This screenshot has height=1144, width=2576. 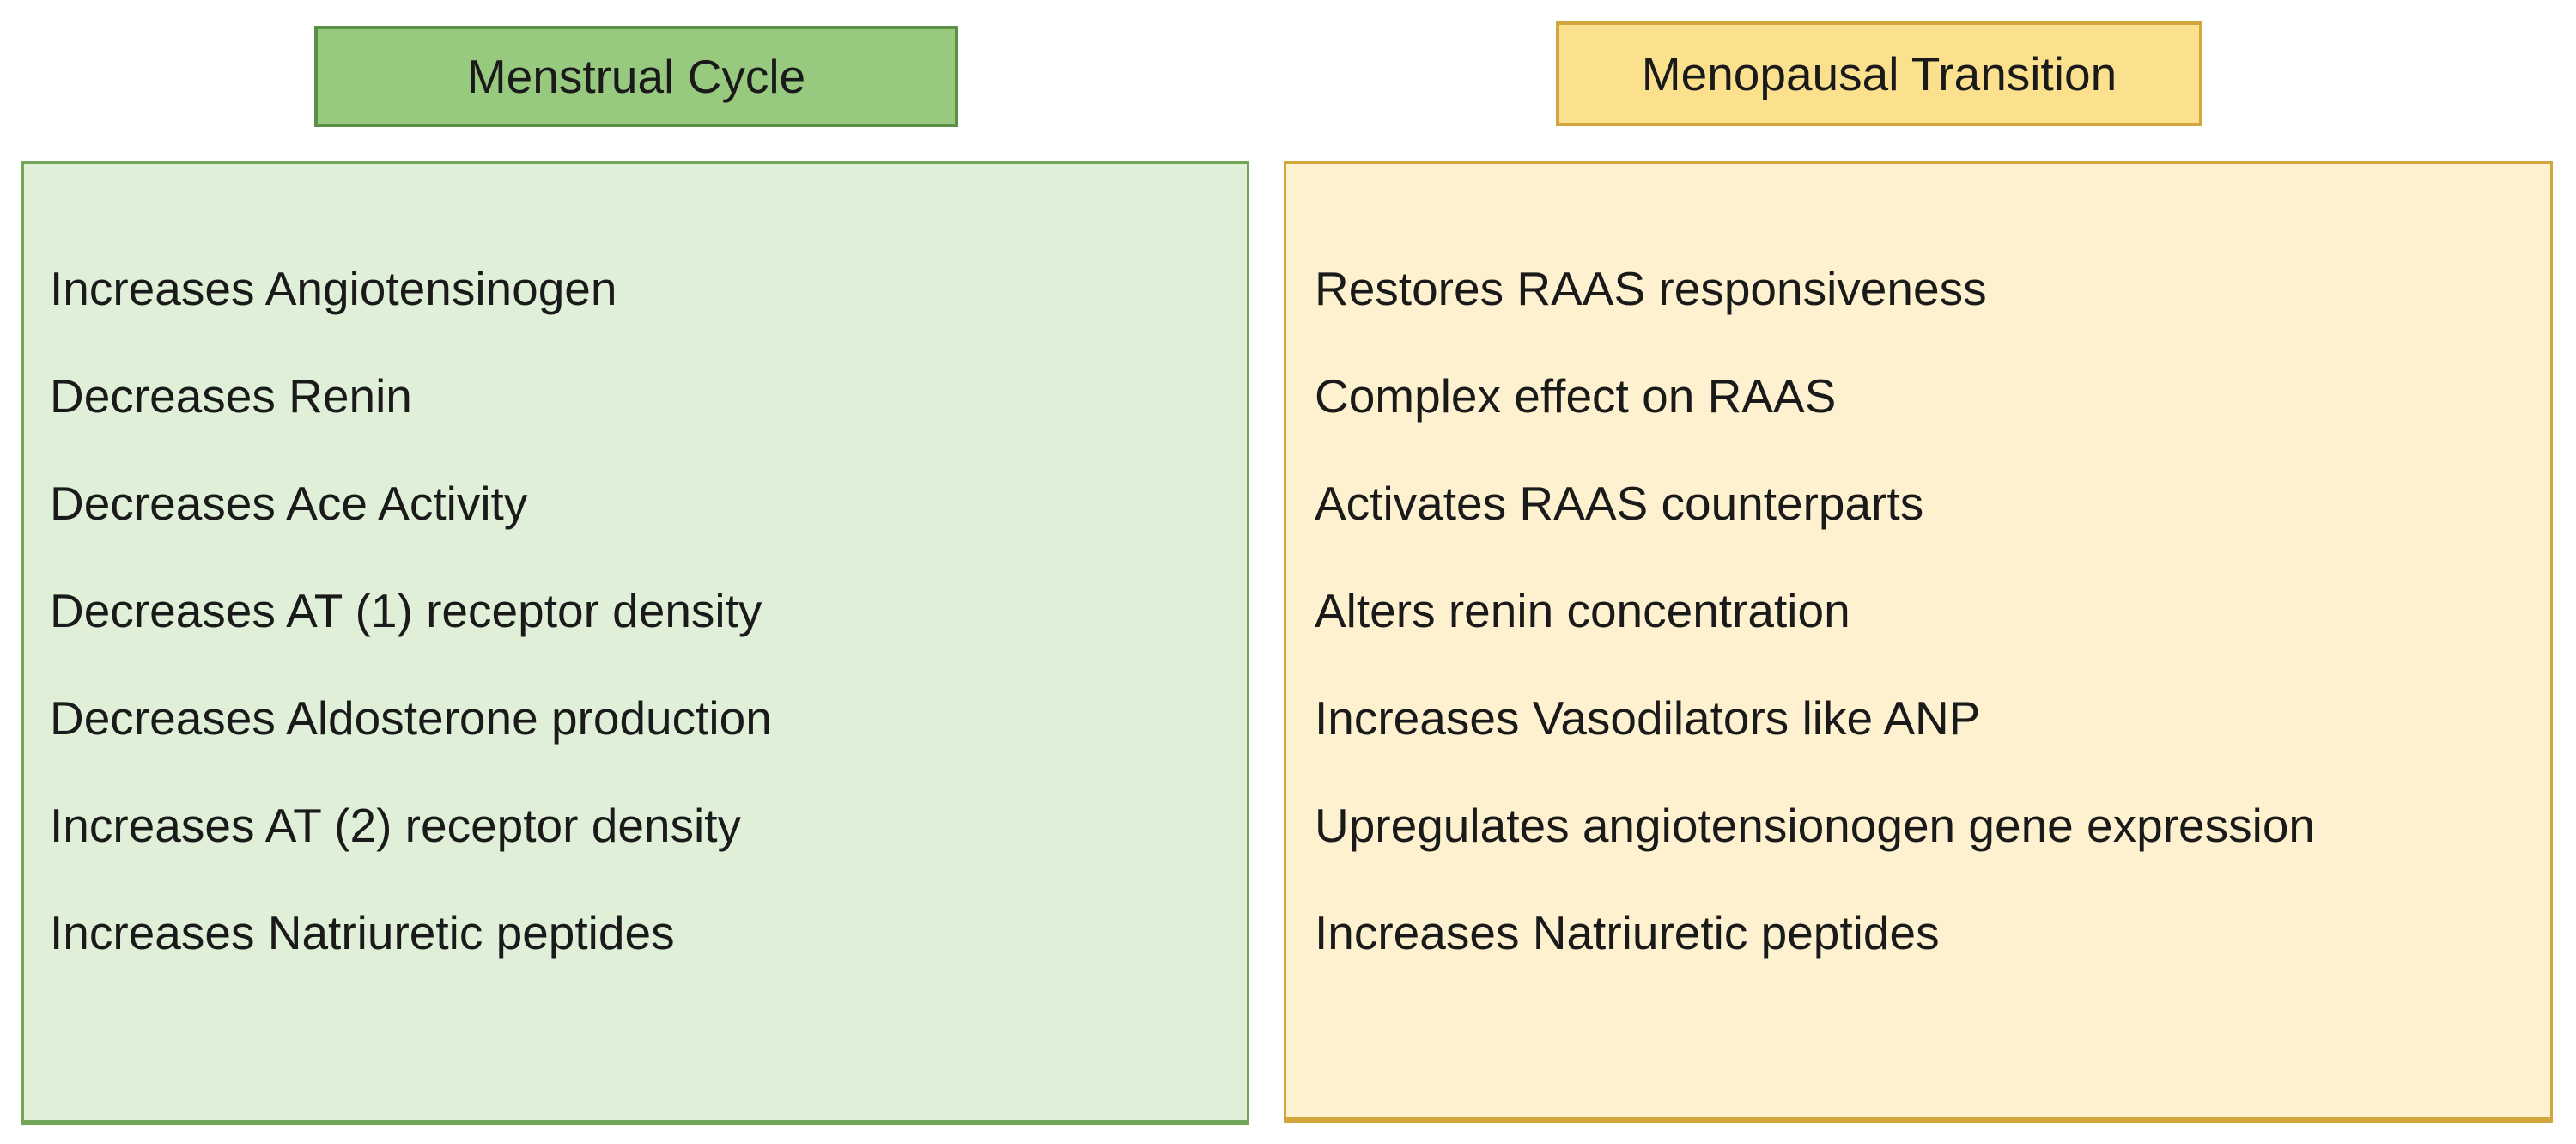 I want to click on list-item: Decreases Ace Activity, so click(x=289, y=503).